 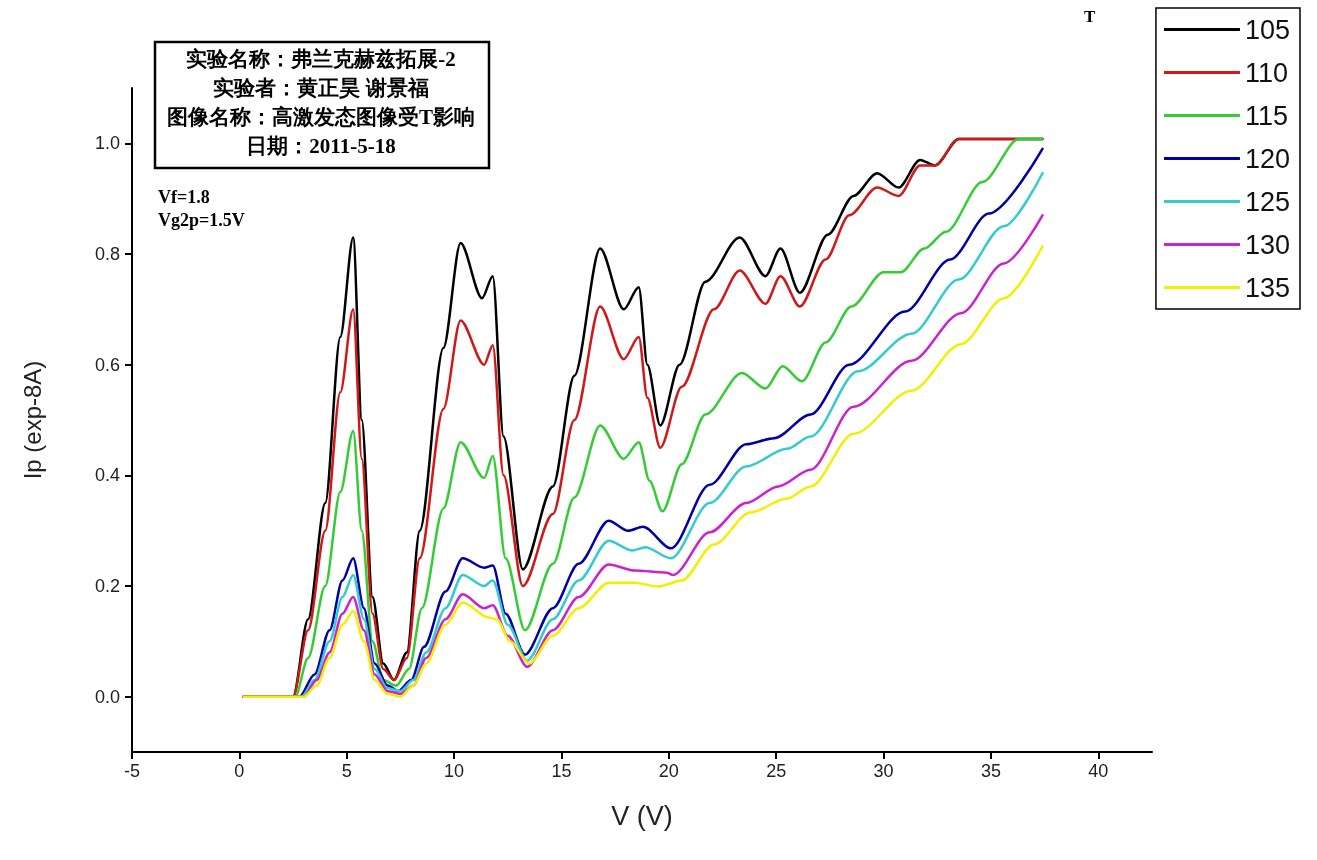 I want to click on legend-label: 130, so click(x=1267, y=244).